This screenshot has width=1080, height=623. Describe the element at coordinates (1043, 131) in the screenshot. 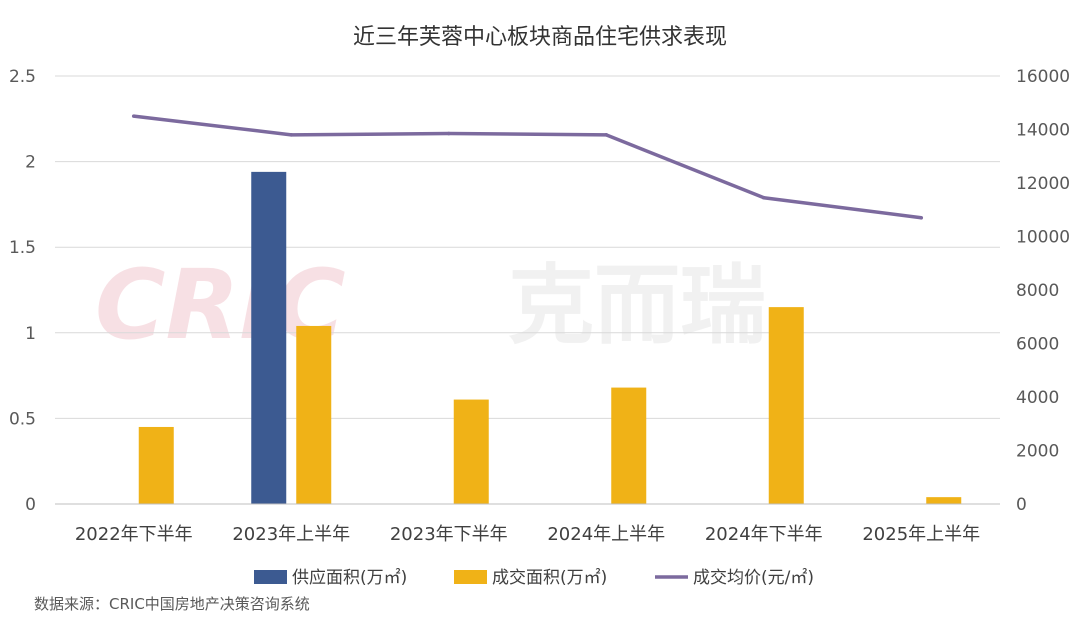

I see `right-y-tick-label: 14000` at that location.